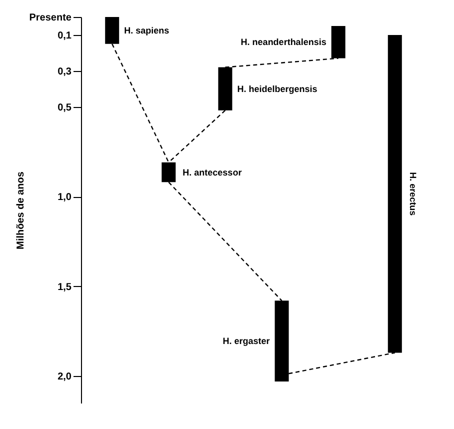  Describe the element at coordinates (65, 108) in the screenshot. I see `y-tick-label: 0,5` at that location.